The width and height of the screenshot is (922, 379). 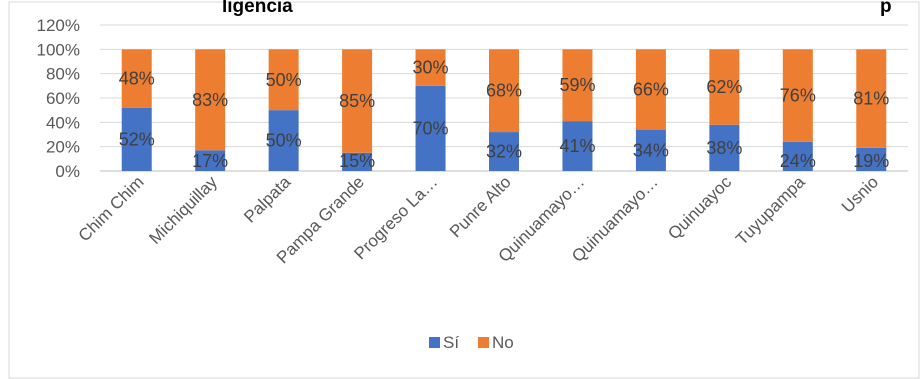 I want to click on data-label: 32%, so click(x=504, y=152).